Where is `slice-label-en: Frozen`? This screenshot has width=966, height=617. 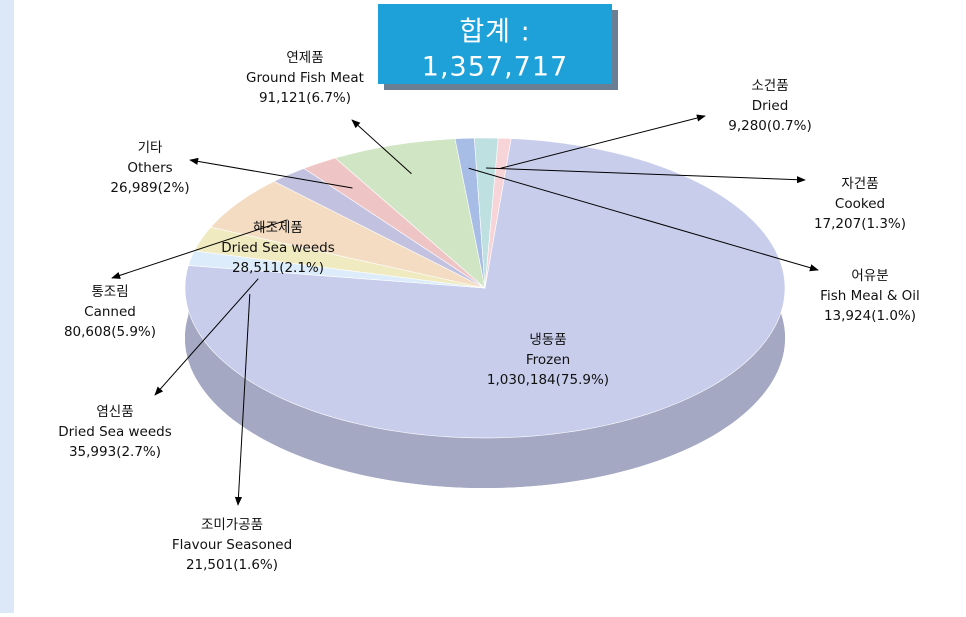 slice-label-en: Frozen is located at coordinates (548, 360).